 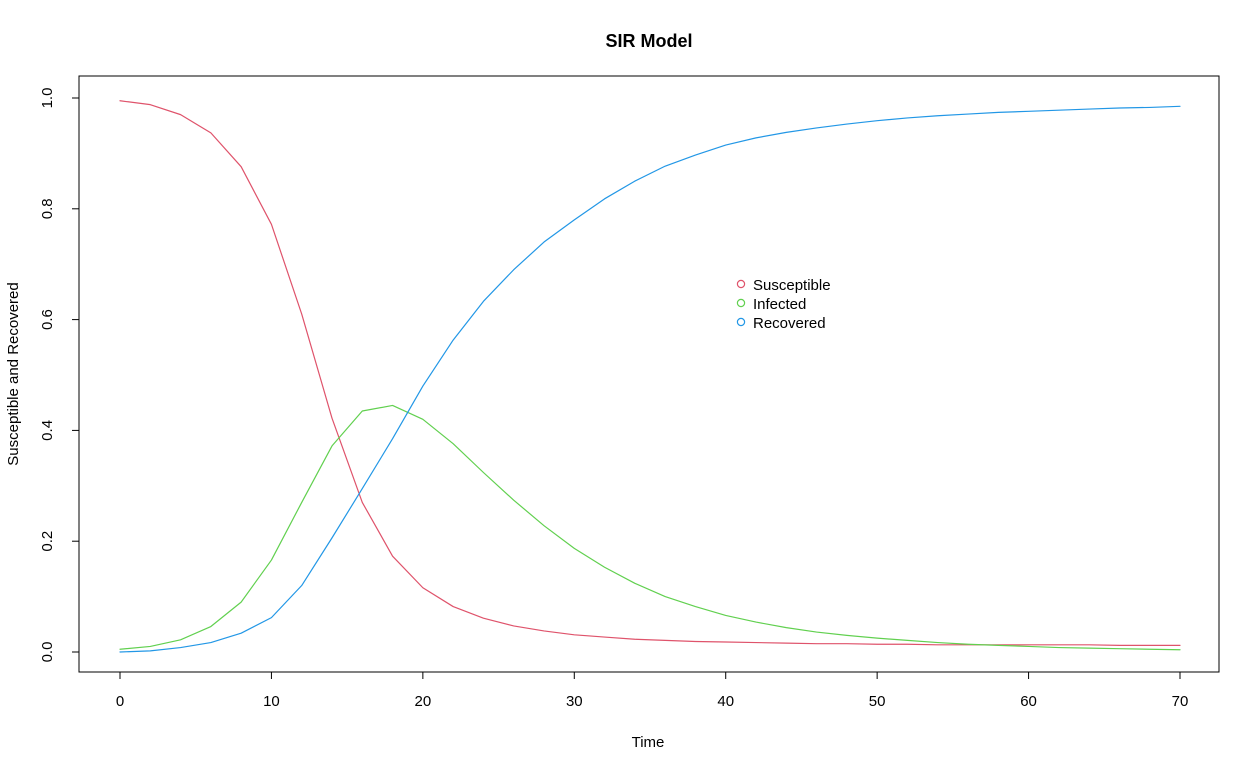 What do you see at coordinates (779, 304) in the screenshot?
I see `infected-legend-label: Infected` at bounding box center [779, 304].